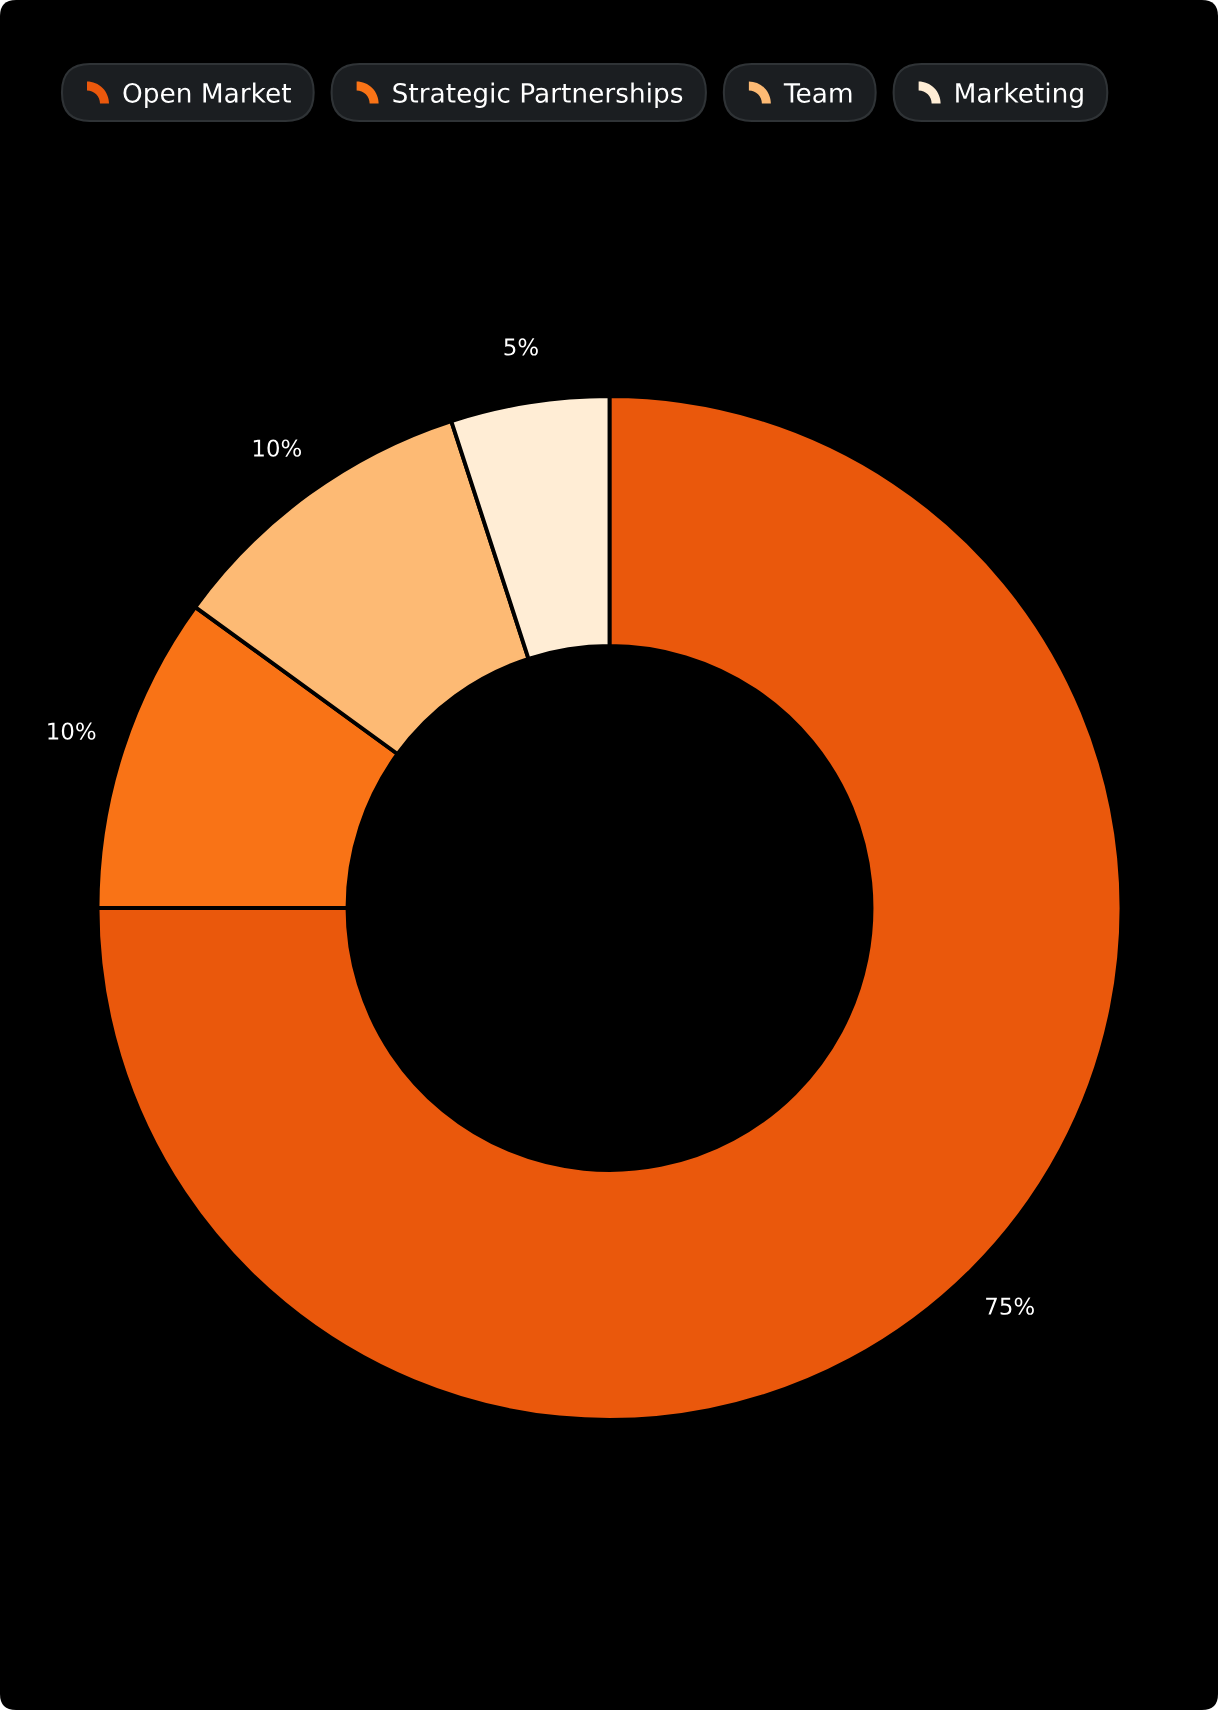 This screenshot has width=1218, height=1710. I want to click on legend-label: Marketing, so click(1019, 95).